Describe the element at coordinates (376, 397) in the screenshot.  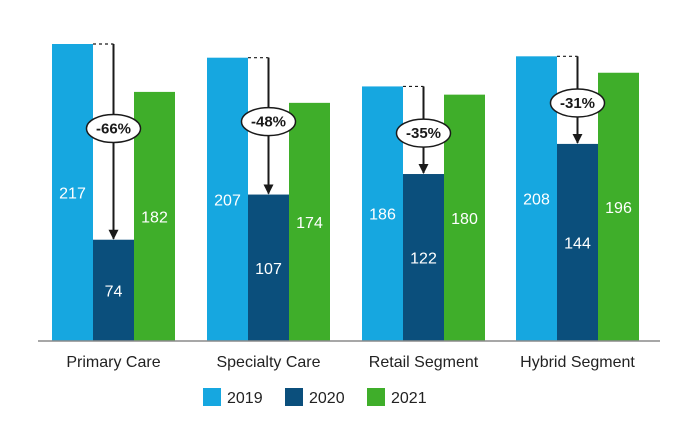
I see `legend-swatch-2021` at that location.